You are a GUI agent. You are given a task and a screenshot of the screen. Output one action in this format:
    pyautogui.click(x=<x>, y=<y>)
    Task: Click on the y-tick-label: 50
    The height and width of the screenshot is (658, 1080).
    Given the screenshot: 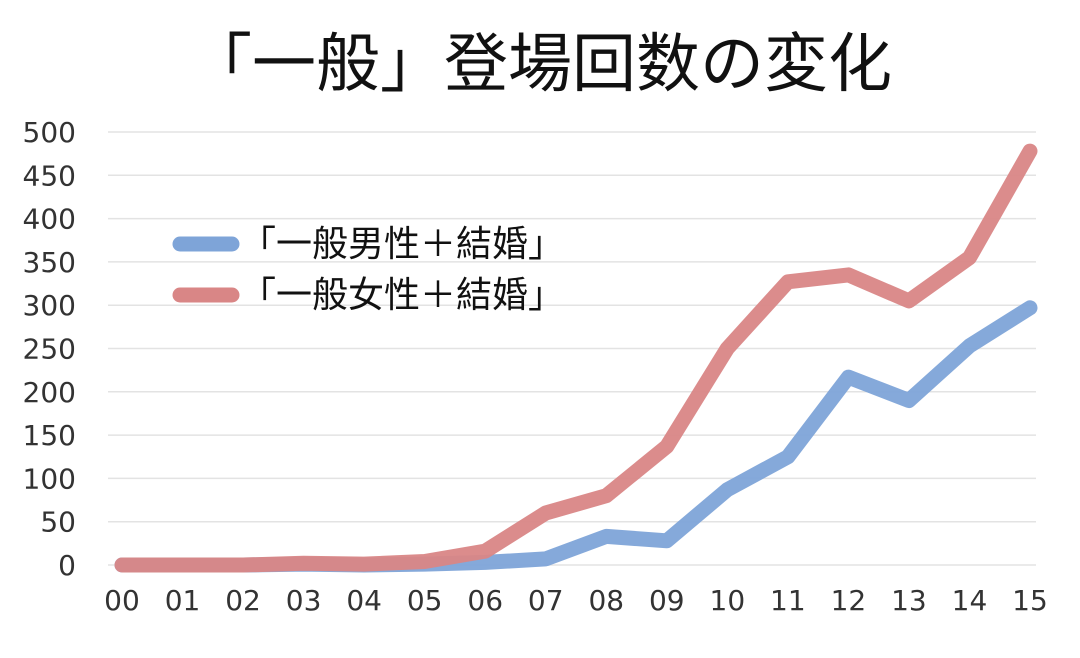 What is the action you would take?
    pyautogui.click(x=58, y=522)
    